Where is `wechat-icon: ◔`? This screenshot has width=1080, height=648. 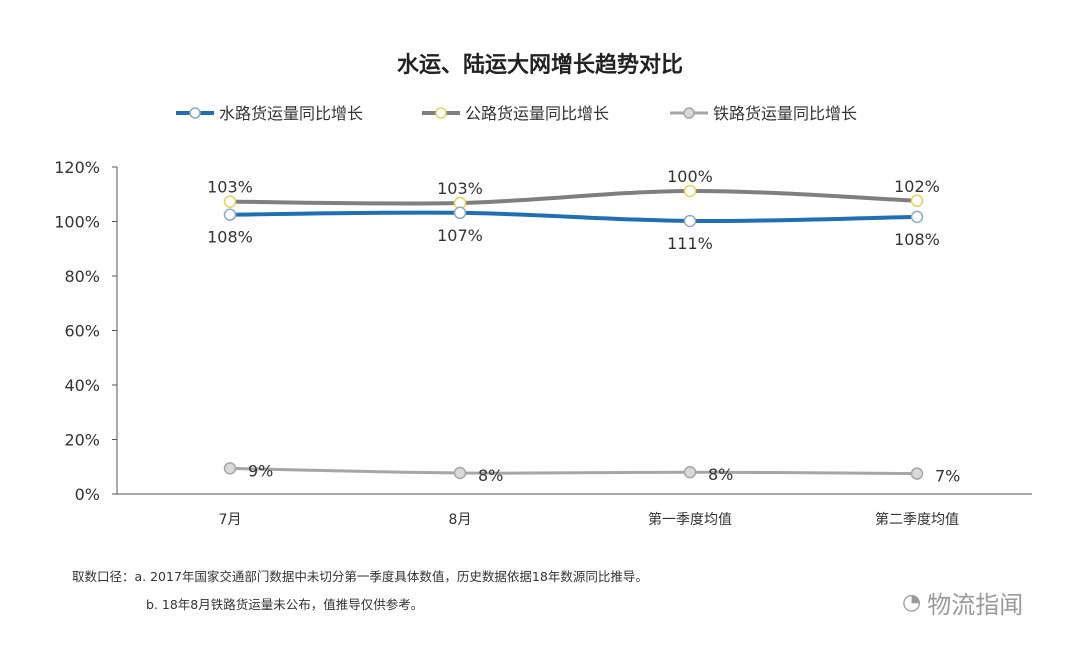
wechat-icon: ◔ is located at coordinates (912, 602).